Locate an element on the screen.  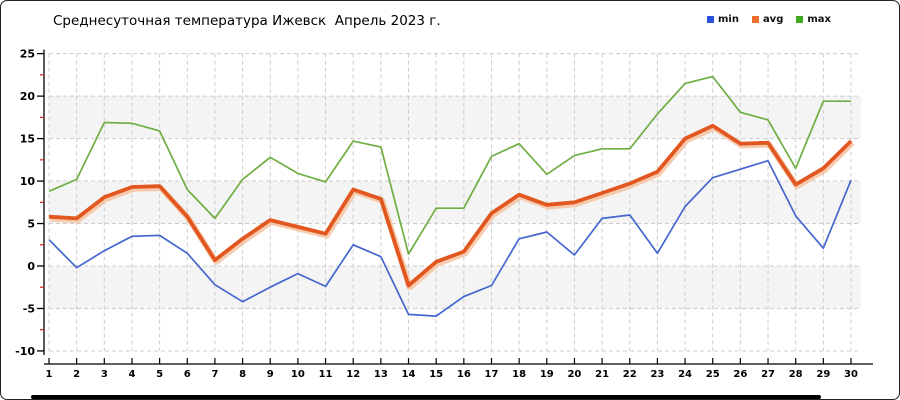
y-tick-label: 15 is located at coordinates (27, 139).